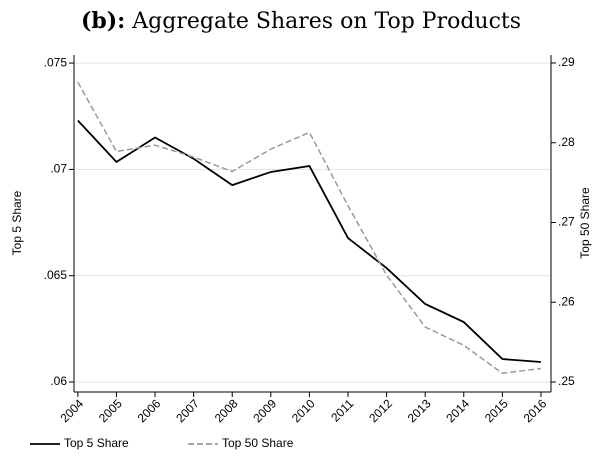 This screenshot has height=460, width=602. What do you see at coordinates (187, 410) in the screenshot?
I see `x-tick-label: 2007` at bounding box center [187, 410].